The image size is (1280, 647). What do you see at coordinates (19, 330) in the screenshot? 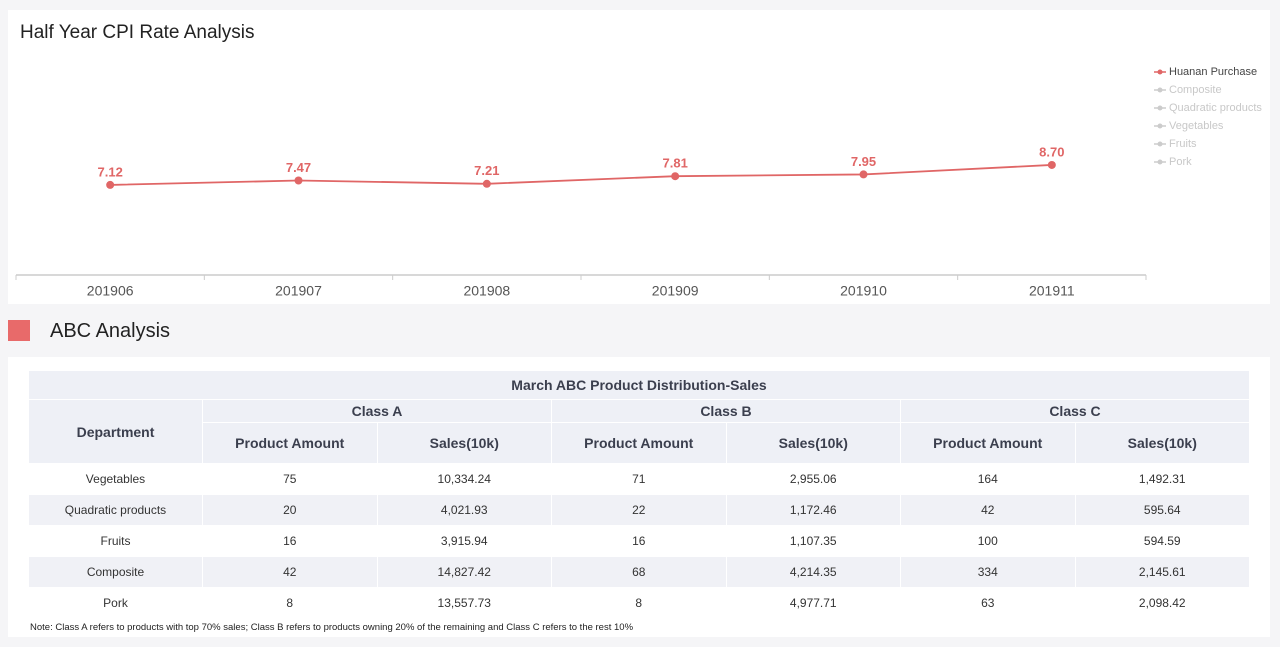
I see `section-marker` at bounding box center [19, 330].